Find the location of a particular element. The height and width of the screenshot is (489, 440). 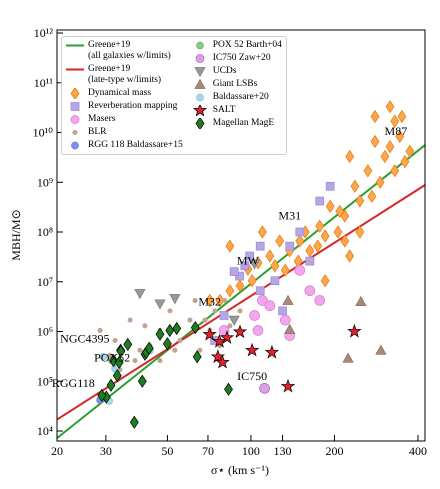

legend-entry: POX 52 Barth+04 is located at coordinates (236, 45).